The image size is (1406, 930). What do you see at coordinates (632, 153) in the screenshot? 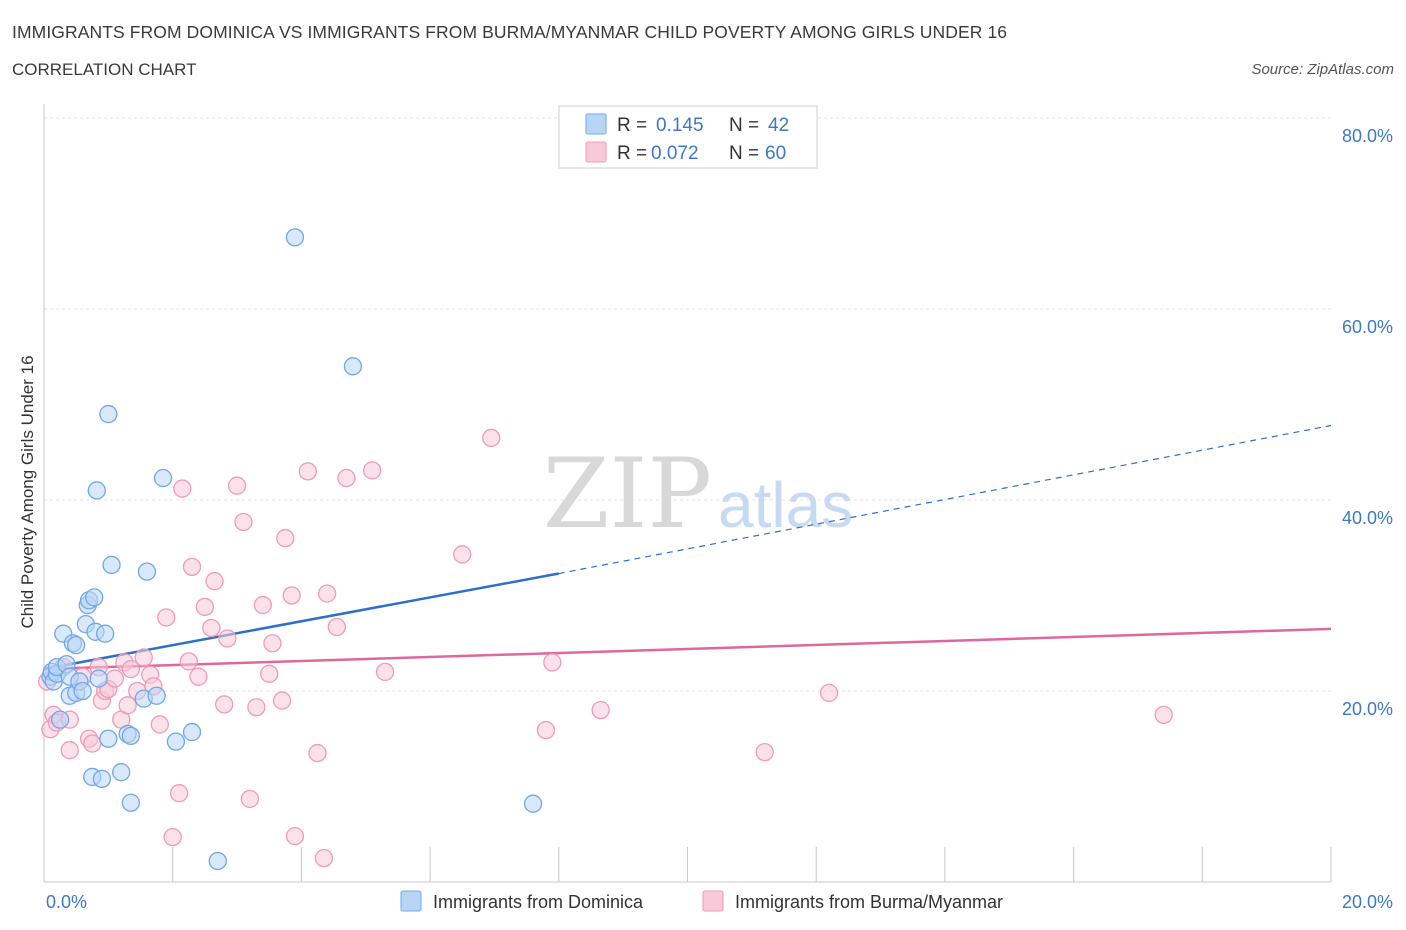
I see `stats-r-label-2: R =` at bounding box center [632, 153].